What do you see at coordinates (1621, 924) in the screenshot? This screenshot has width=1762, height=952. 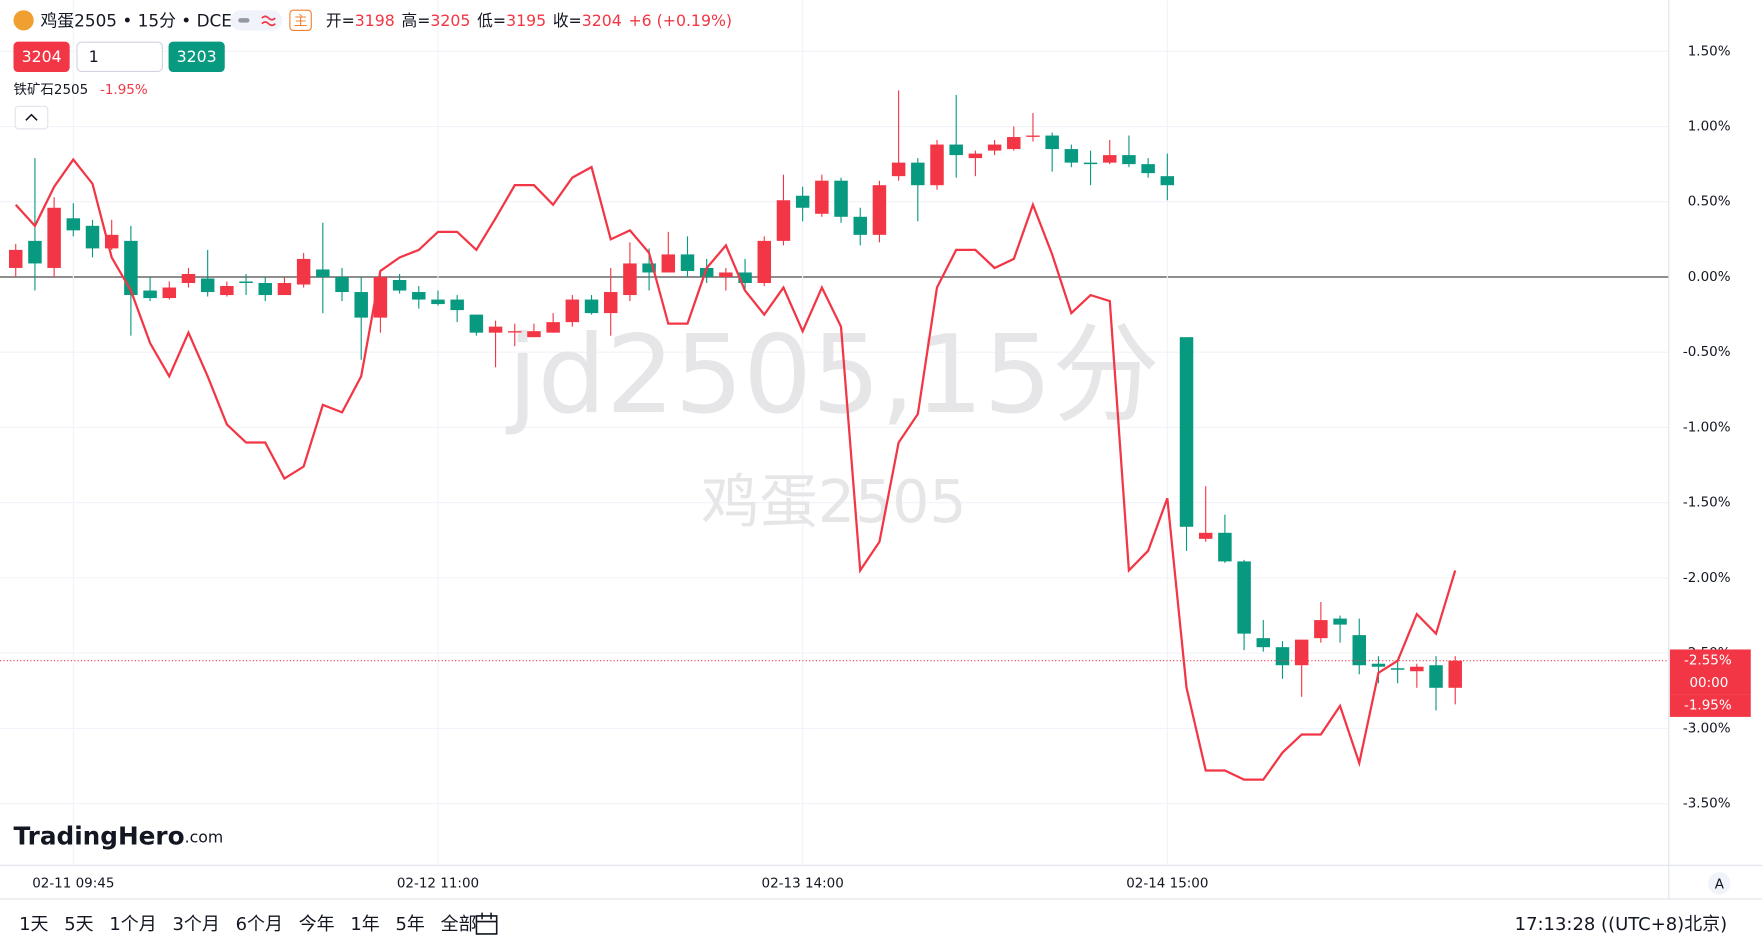 I see `clock: 17:13:28 ((UTC+8)北京)` at bounding box center [1621, 924].